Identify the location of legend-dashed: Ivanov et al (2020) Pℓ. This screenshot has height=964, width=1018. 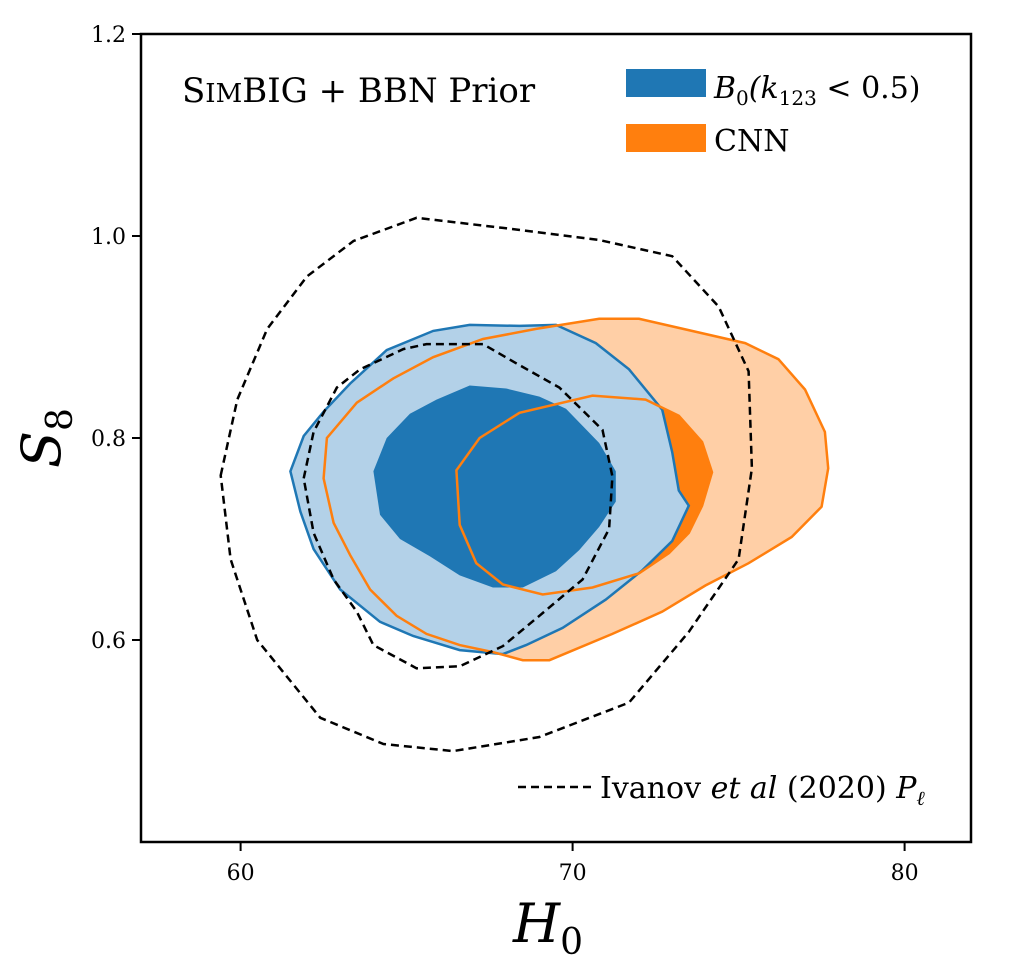
(721, 790).